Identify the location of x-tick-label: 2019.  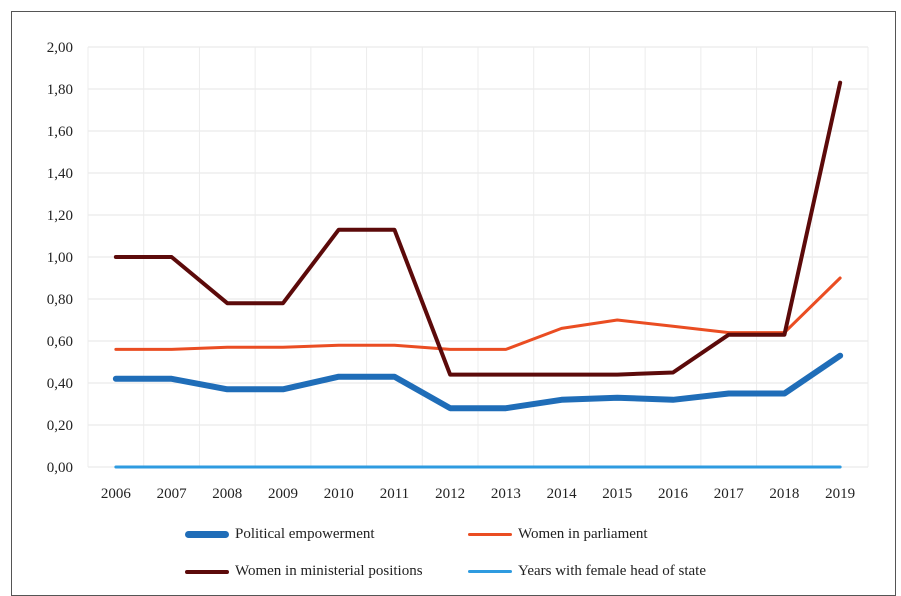
(840, 494).